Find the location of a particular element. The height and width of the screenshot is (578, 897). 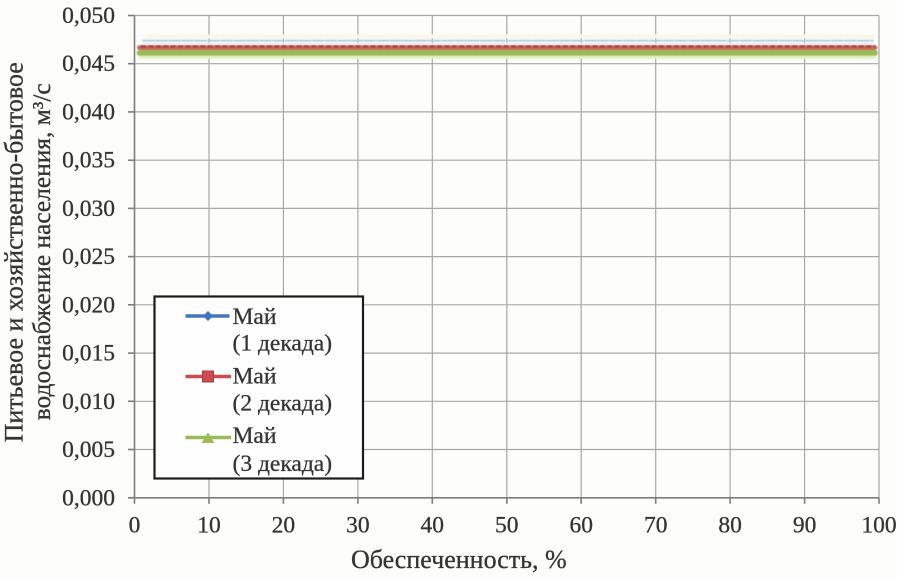

svg-text: 80 is located at coordinates (730, 526).